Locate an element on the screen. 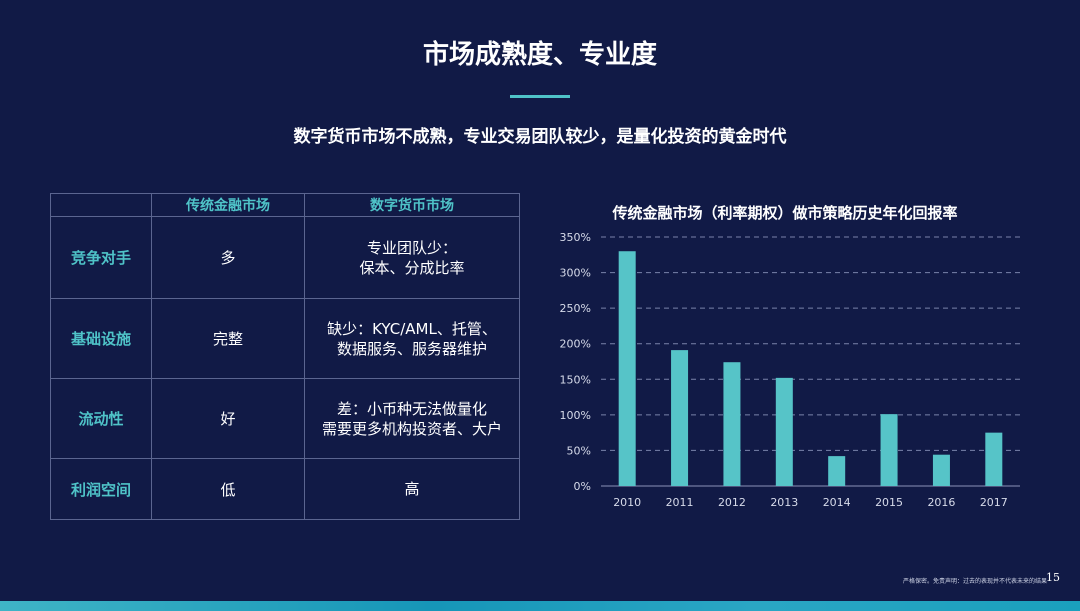  y-tick-label: 200% is located at coordinates (575, 344).